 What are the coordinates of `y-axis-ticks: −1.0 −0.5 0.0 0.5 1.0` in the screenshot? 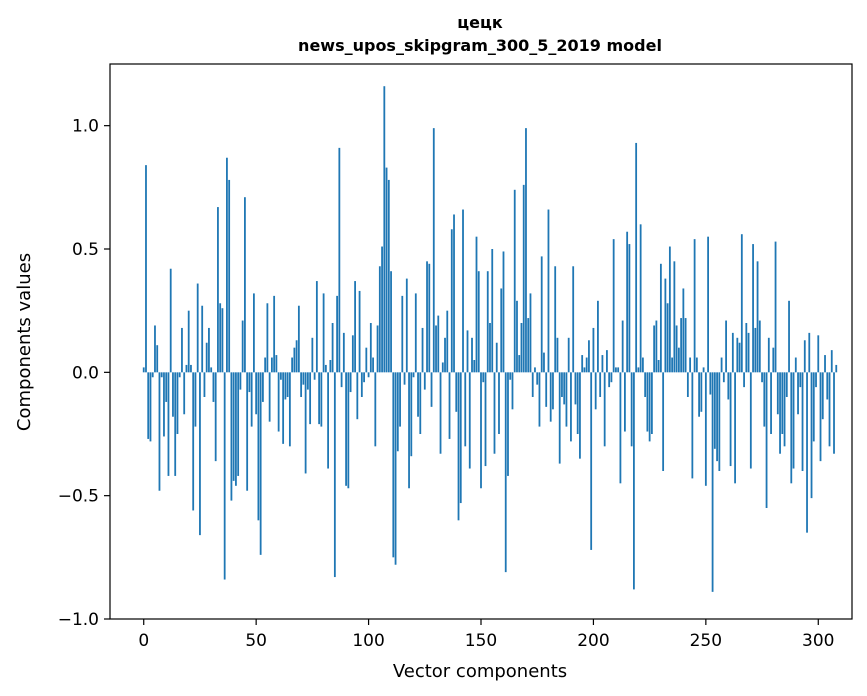 It's located at (84, 373).